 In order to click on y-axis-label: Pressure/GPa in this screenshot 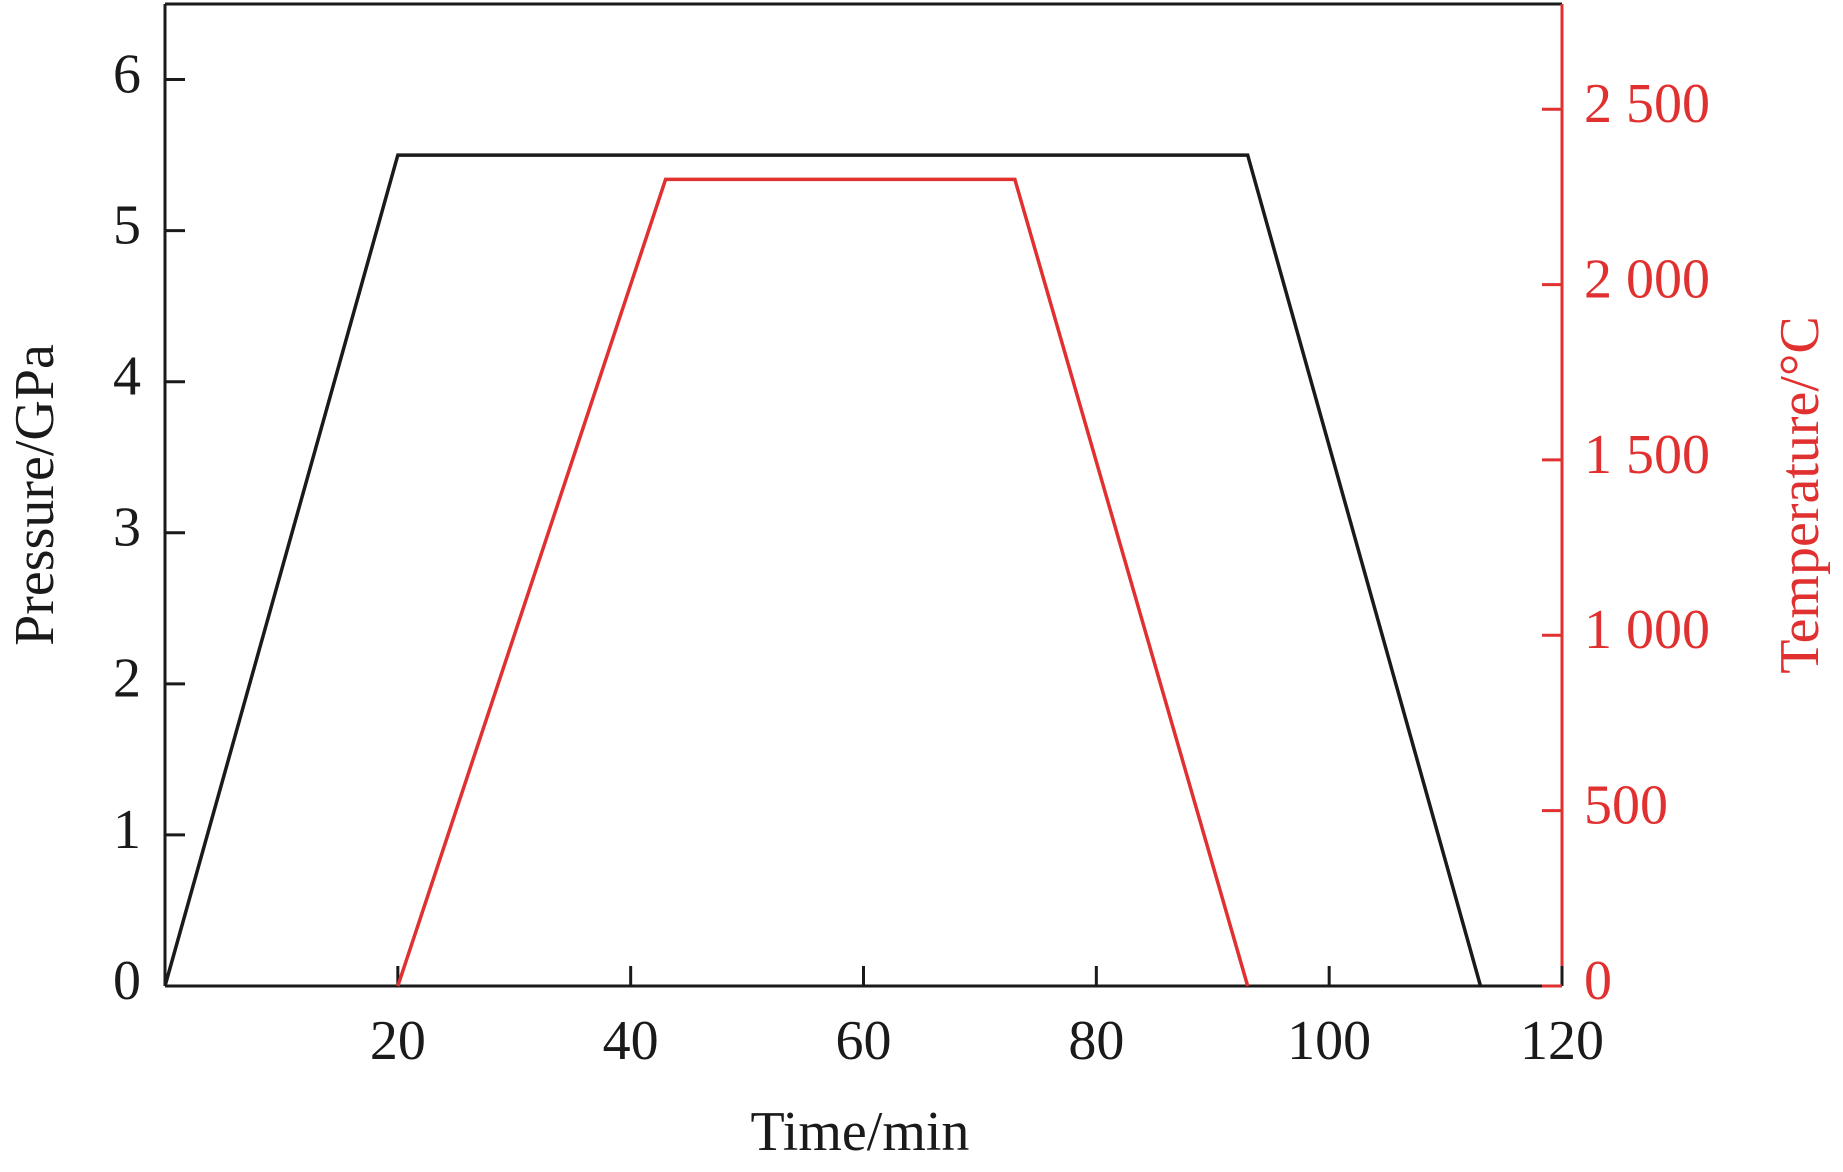, I will do `click(35, 495)`.